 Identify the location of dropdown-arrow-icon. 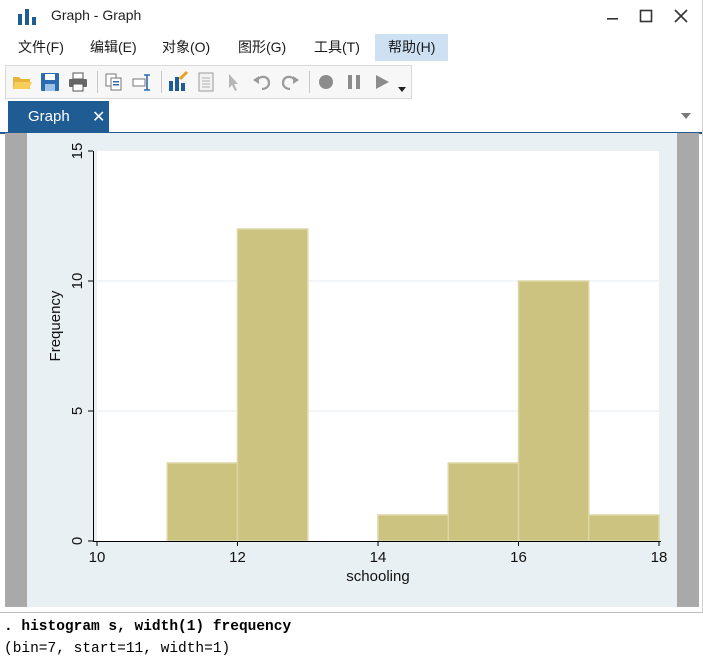
(402, 89).